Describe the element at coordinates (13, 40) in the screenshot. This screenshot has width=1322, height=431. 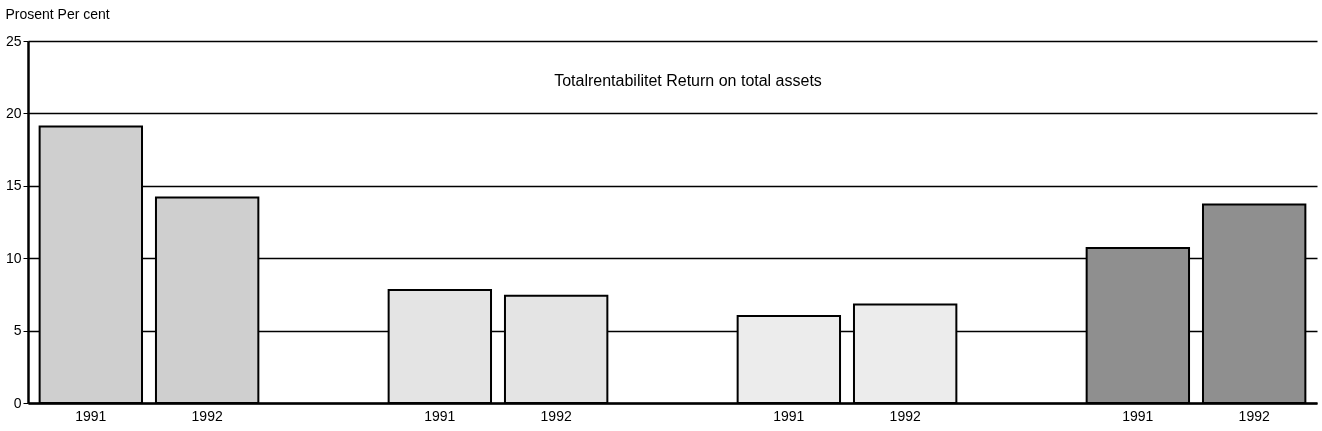
I see `y-tick-label: 25` at that location.